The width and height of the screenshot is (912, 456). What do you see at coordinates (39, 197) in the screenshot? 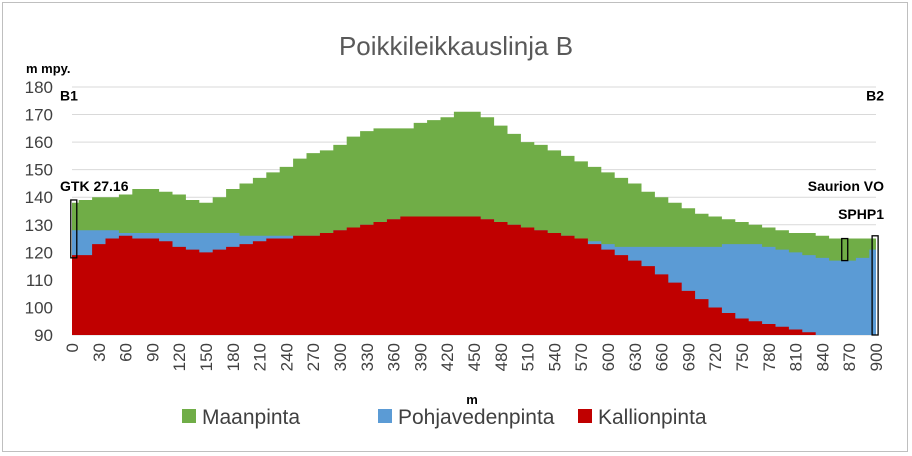
I see `y-tick-label: 140` at bounding box center [39, 197].